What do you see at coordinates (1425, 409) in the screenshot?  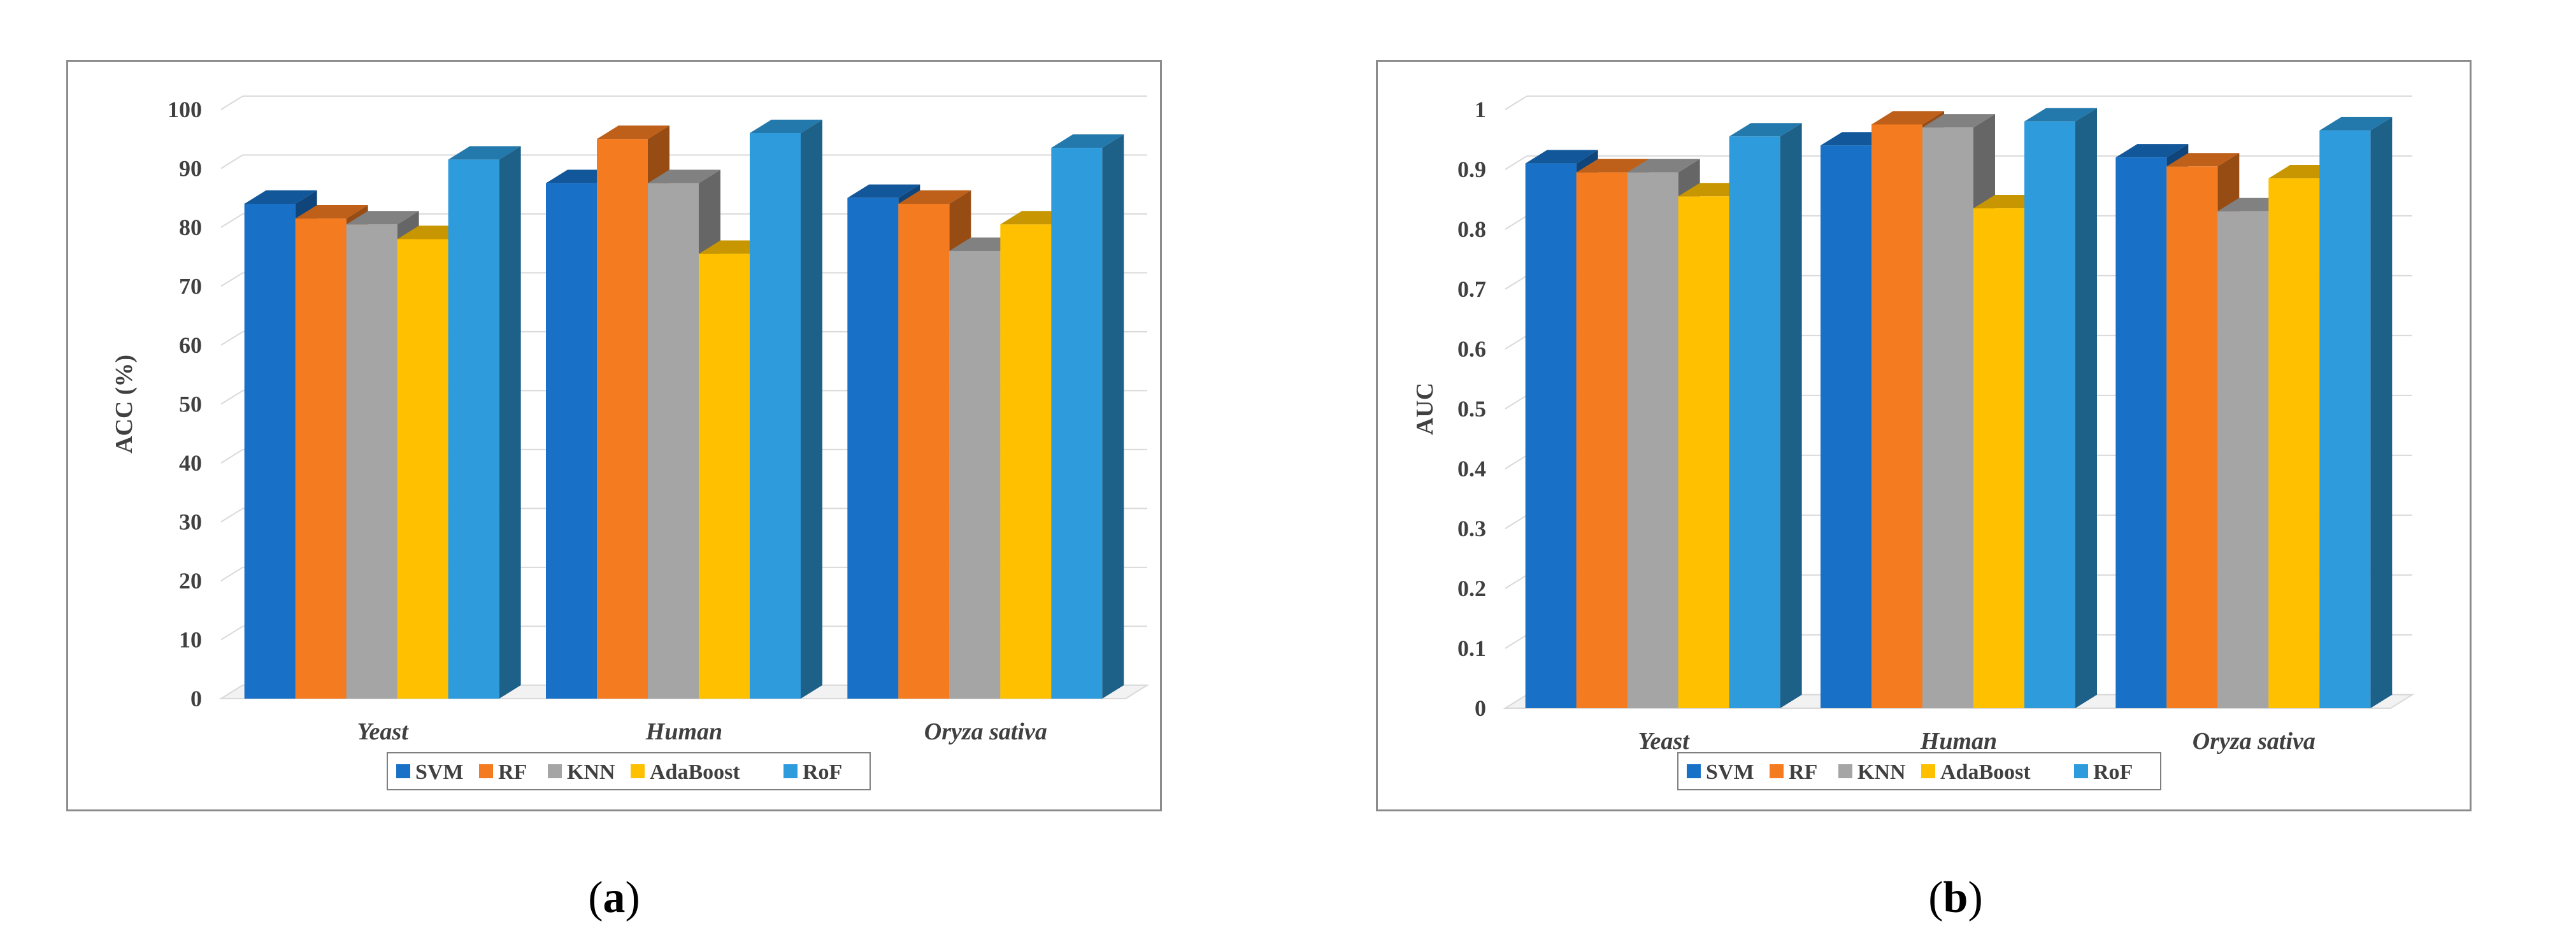 I see `y-axis-label: AUC` at bounding box center [1425, 409].